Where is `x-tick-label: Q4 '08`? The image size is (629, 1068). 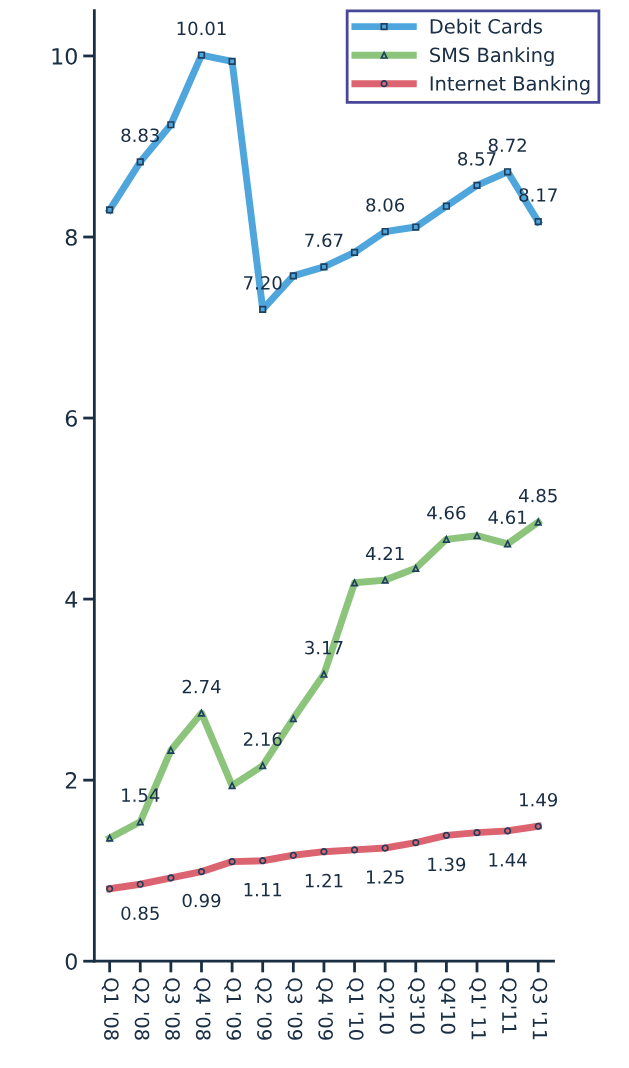
x-tick-label: Q4 '08 is located at coordinates (202, 1009).